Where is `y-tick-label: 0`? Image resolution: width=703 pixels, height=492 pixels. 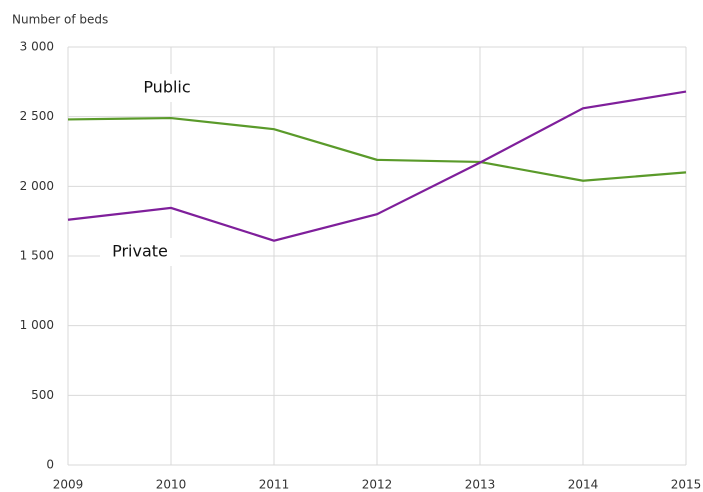
y-tick-label: 0 is located at coordinates (50, 465).